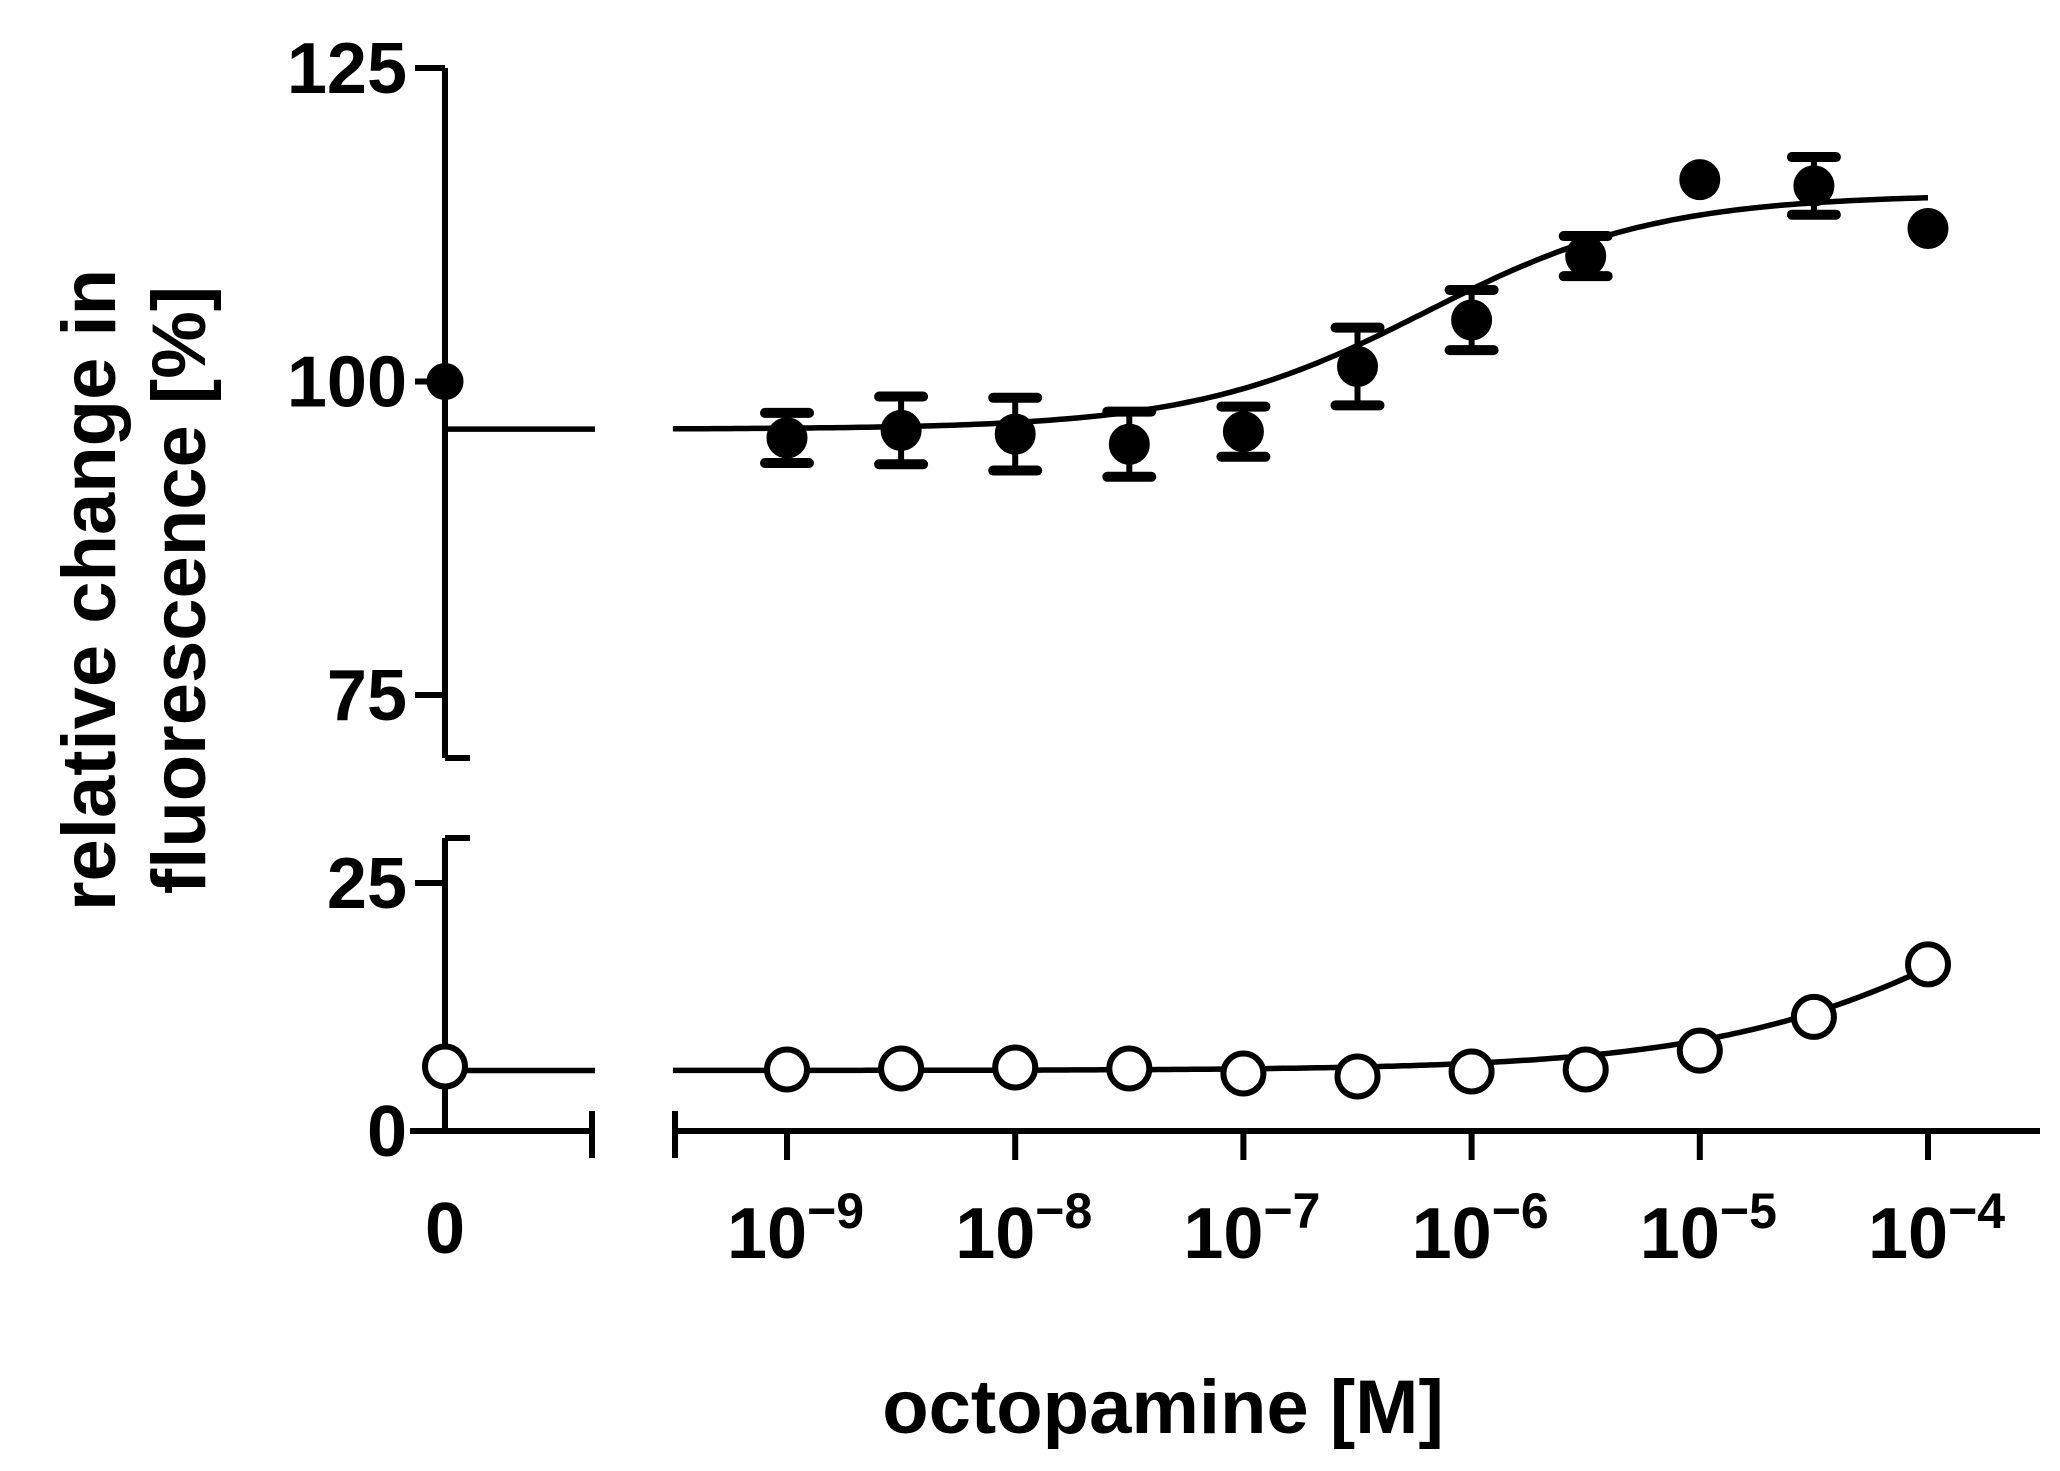 The width and height of the screenshot is (2060, 1471). What do you see at coordinates (179, 590) in the screenshot?
I see `y-axis-title-line2: fluorescence [%]` at bounding box center [179, 590].